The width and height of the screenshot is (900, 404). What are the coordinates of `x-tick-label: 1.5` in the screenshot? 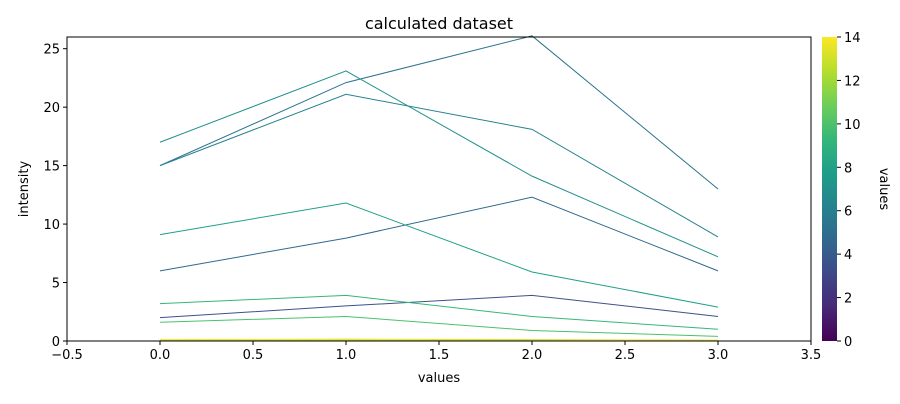 It's located at (439, 355).